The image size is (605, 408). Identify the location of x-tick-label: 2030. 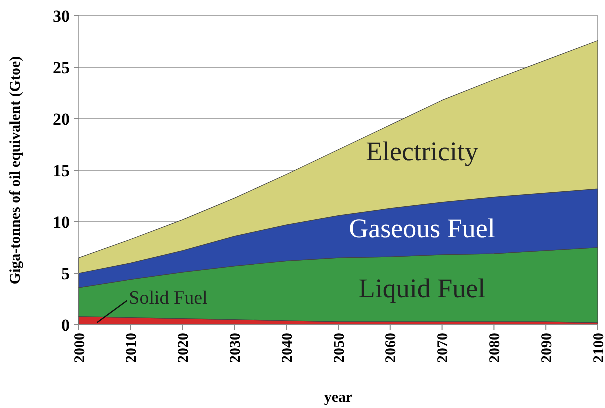
(236, 348).